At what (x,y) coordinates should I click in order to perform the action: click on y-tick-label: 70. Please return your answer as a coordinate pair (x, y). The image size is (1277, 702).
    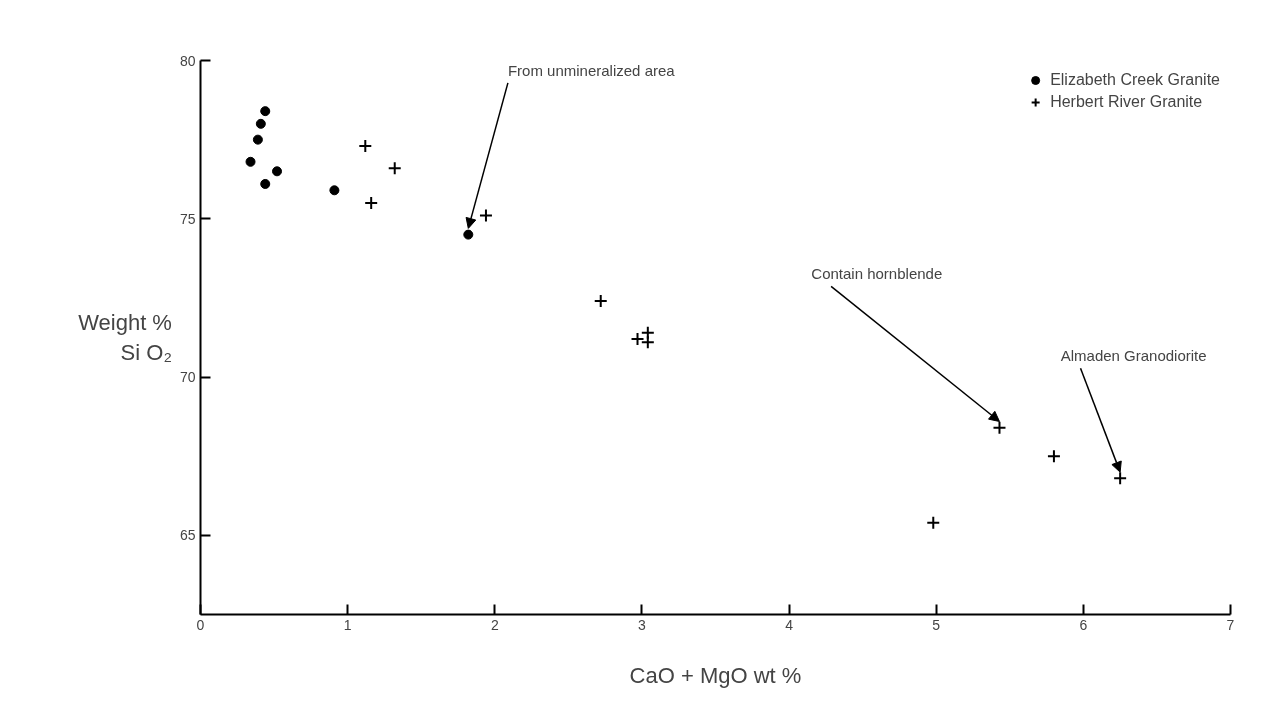
    Looking at the image, I should click on (187, 377).